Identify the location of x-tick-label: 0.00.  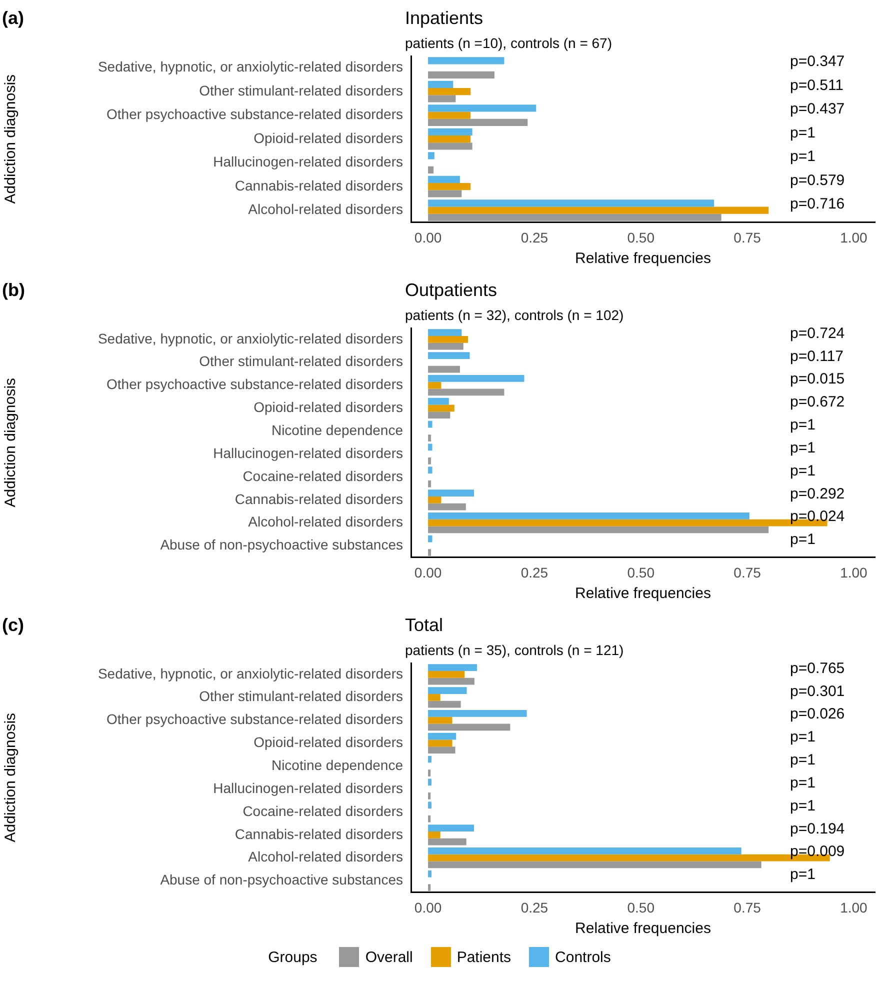
(428, 237).